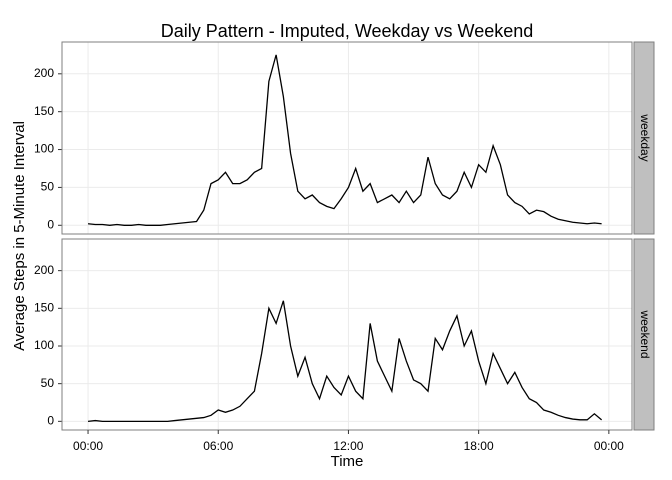 The image size is (672, 480). I want to click on x-tick-label: 06:00, so click(218, 446).